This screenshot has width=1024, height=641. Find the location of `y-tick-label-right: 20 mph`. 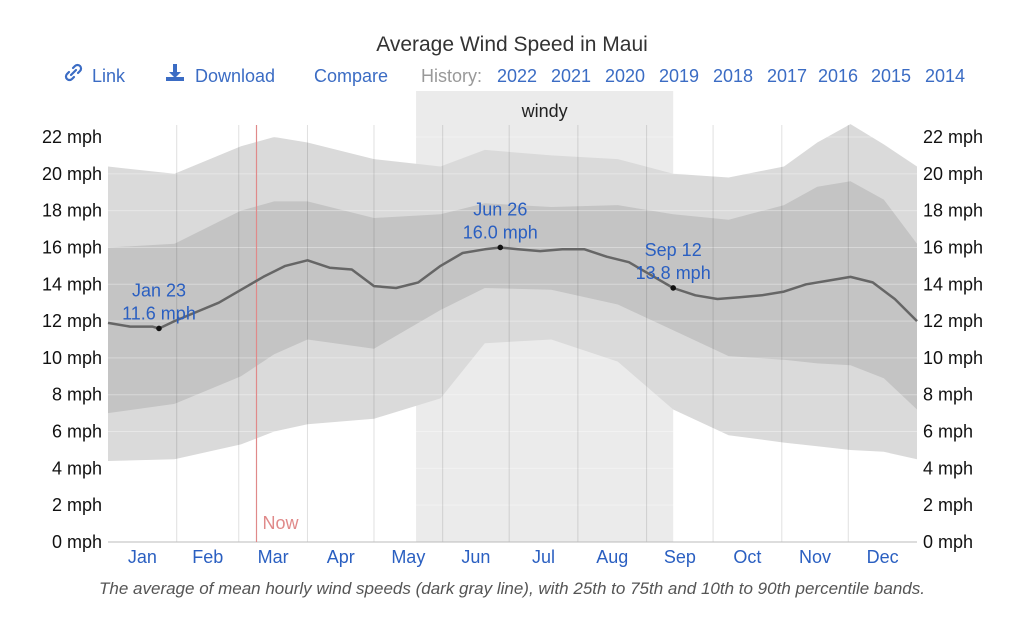

y-tick-label-right: 20 mph is located at coordinates (953, 174).